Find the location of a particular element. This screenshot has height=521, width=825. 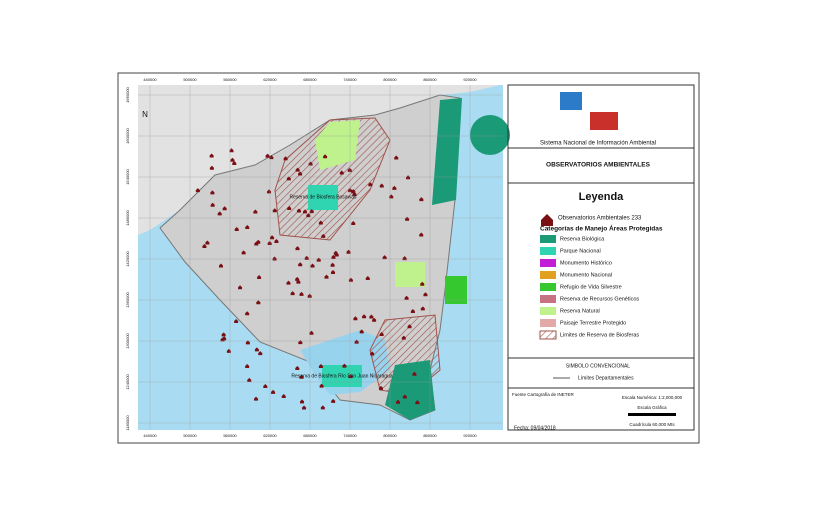

y-coord: 1360000 is located at coordinates (127, 299).